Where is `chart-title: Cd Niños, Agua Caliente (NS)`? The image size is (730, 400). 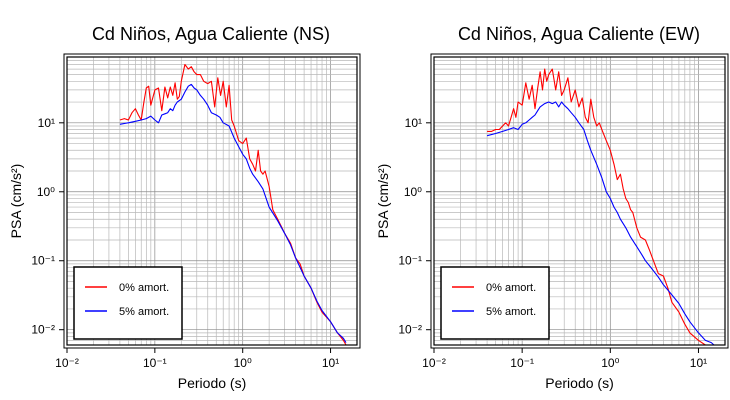
chart-title: Cd Niños, Agua Caliente (NS) is located at coordinates (211, 34).